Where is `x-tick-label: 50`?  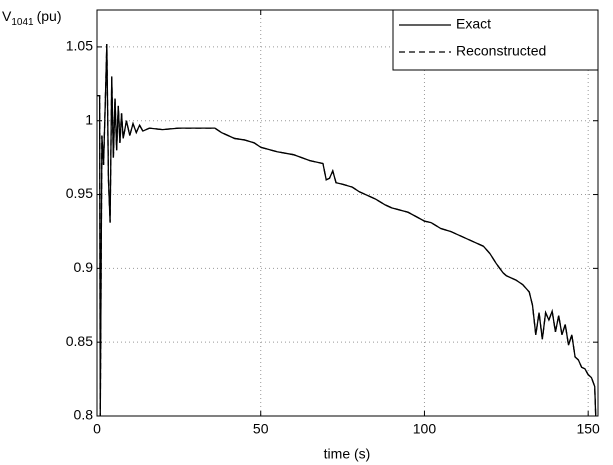 x-tick-label: 50 is located at coordinates (261, 429).